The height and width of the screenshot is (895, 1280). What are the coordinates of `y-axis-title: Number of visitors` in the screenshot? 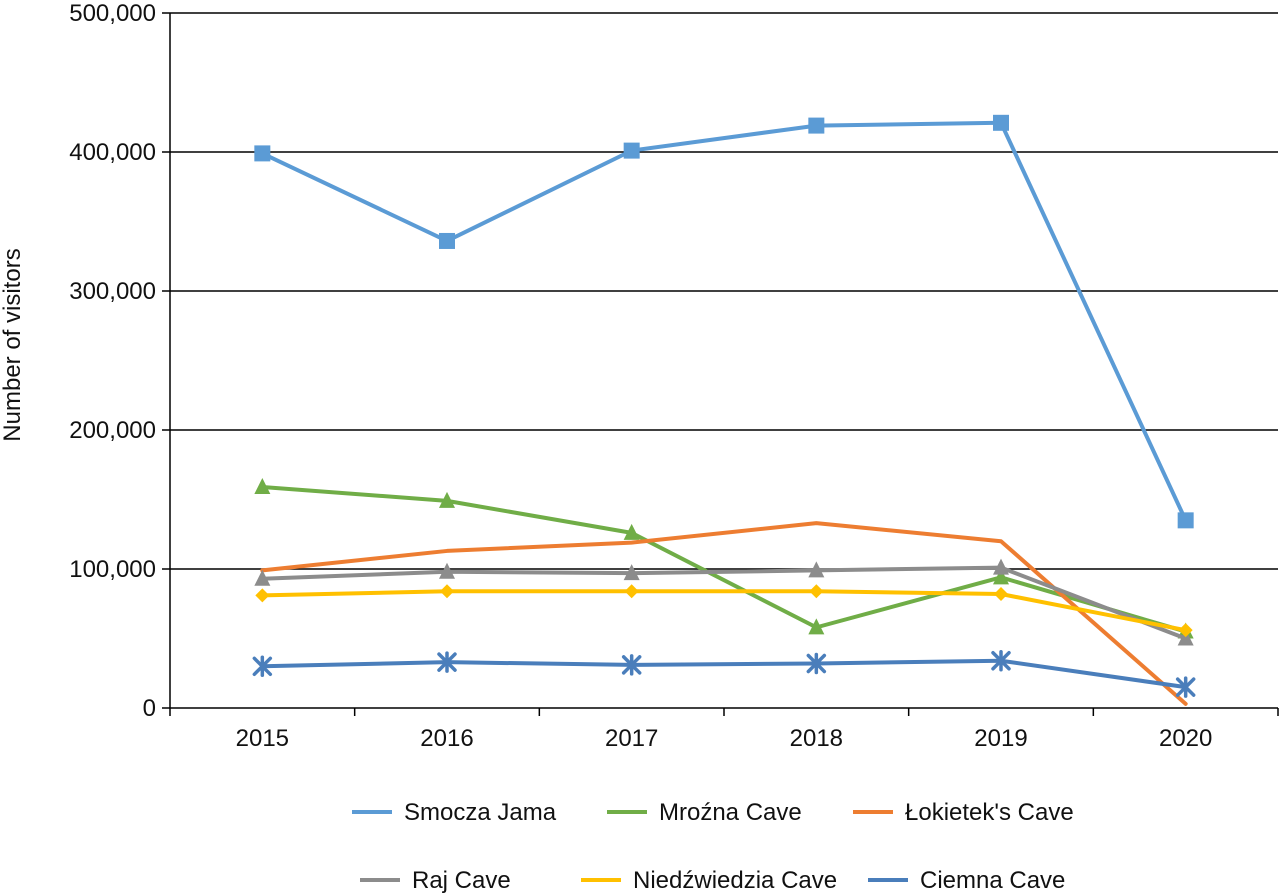 It's located at (13, 344).